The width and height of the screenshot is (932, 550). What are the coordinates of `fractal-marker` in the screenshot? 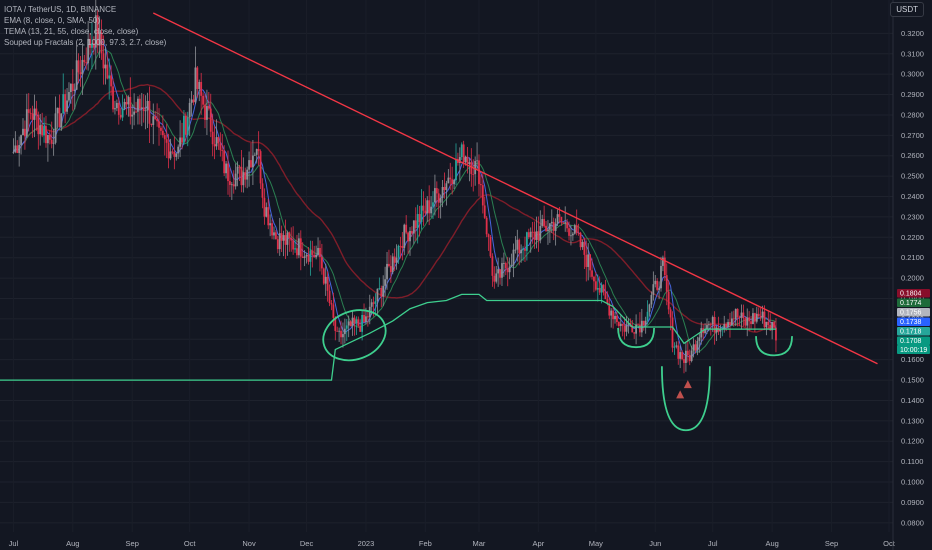 It's located at (680, 394).